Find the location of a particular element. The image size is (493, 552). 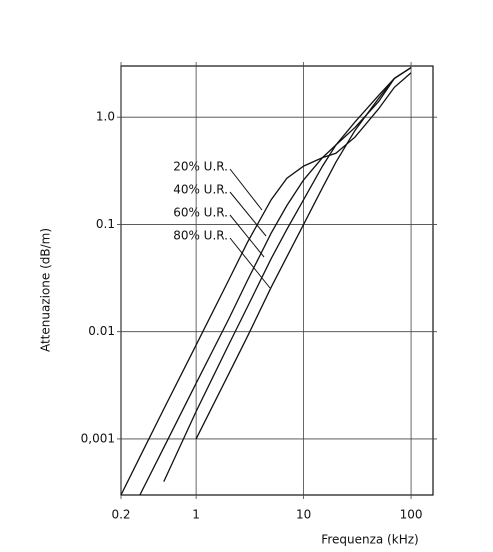

curve-label: 80% U.R. is located at coordinates (200, 236).